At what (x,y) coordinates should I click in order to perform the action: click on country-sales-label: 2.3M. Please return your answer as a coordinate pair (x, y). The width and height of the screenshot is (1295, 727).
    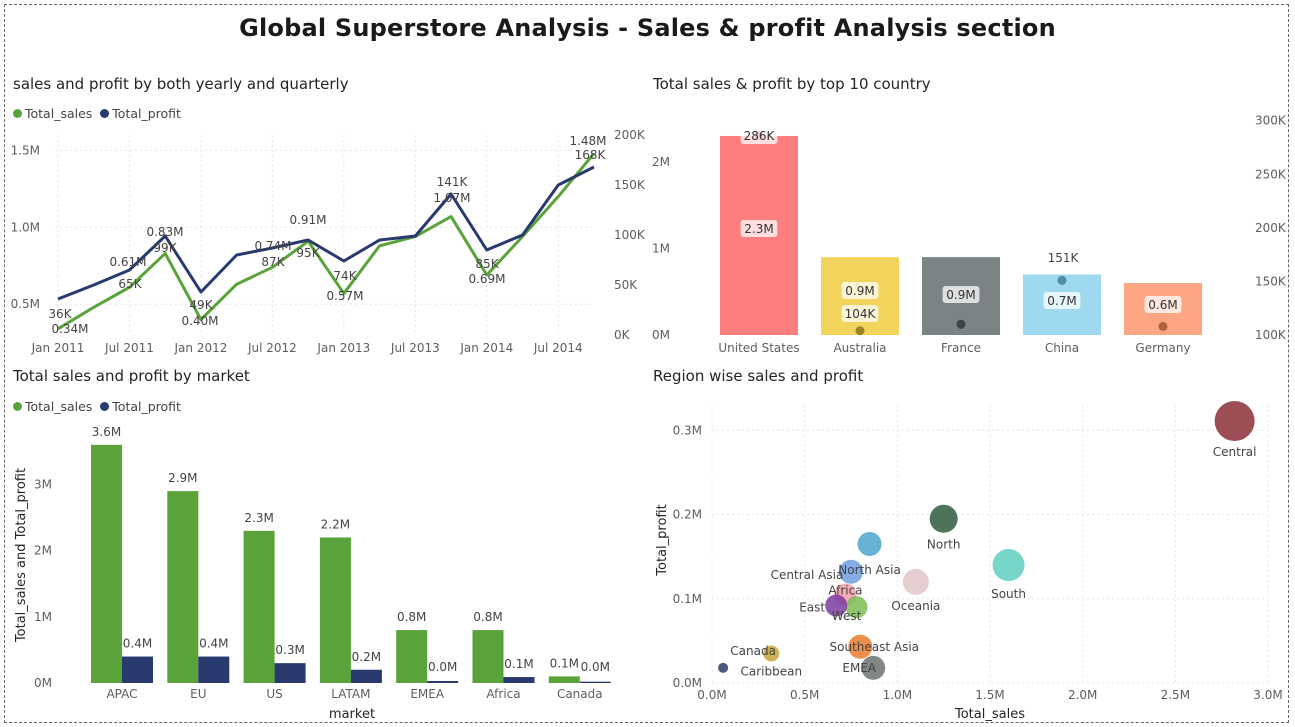
    Looking at the image, I should click on (758, 229).